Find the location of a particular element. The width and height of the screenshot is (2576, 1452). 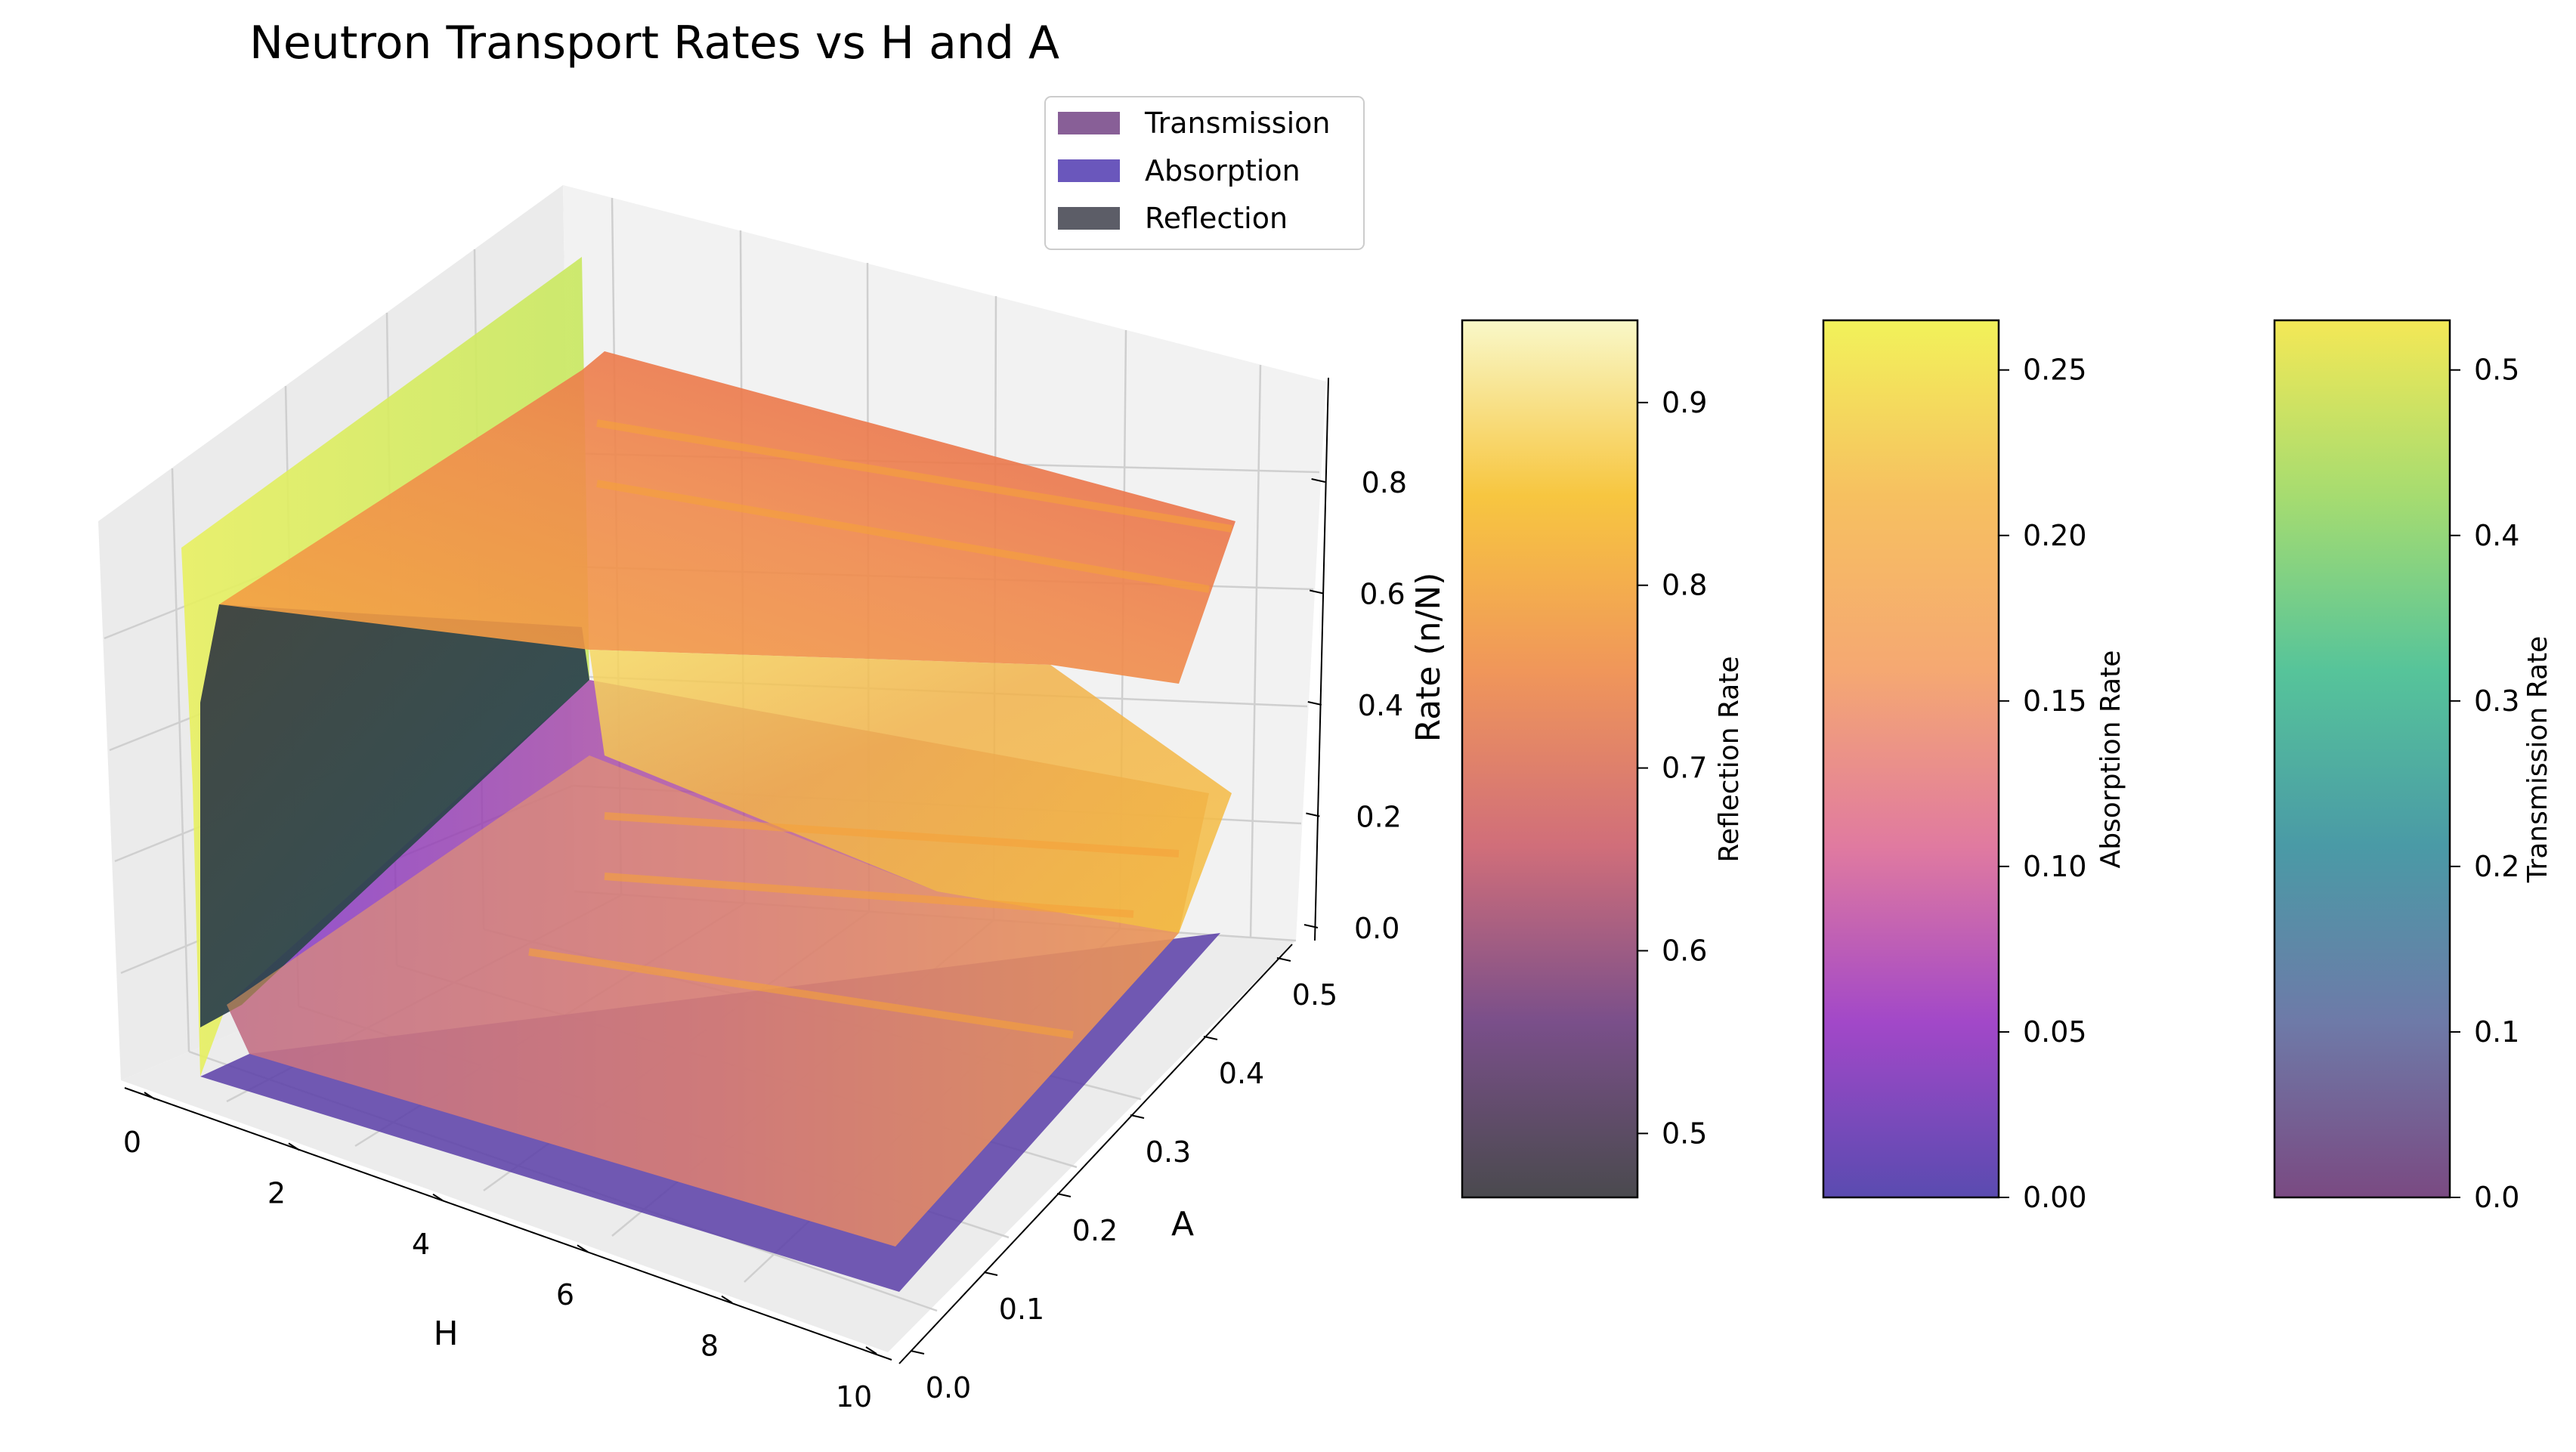

colorbar-tick-label: 0.7 is located at coordinates (1684, 768).